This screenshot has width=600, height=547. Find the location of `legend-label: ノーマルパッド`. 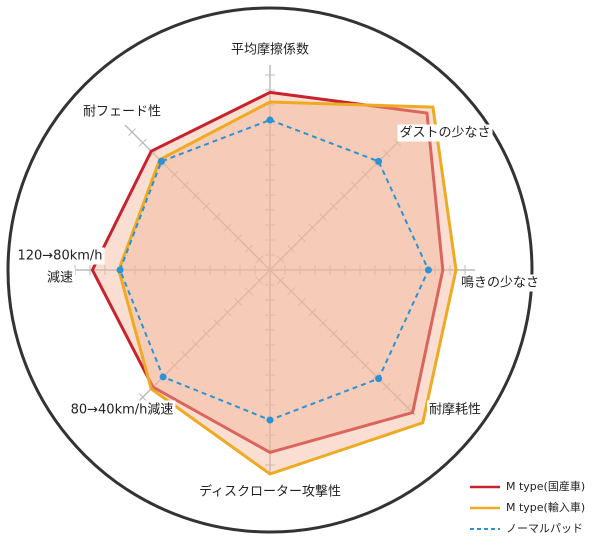

legend-label: ノーマルパッド is located at coordinates (544, 528).